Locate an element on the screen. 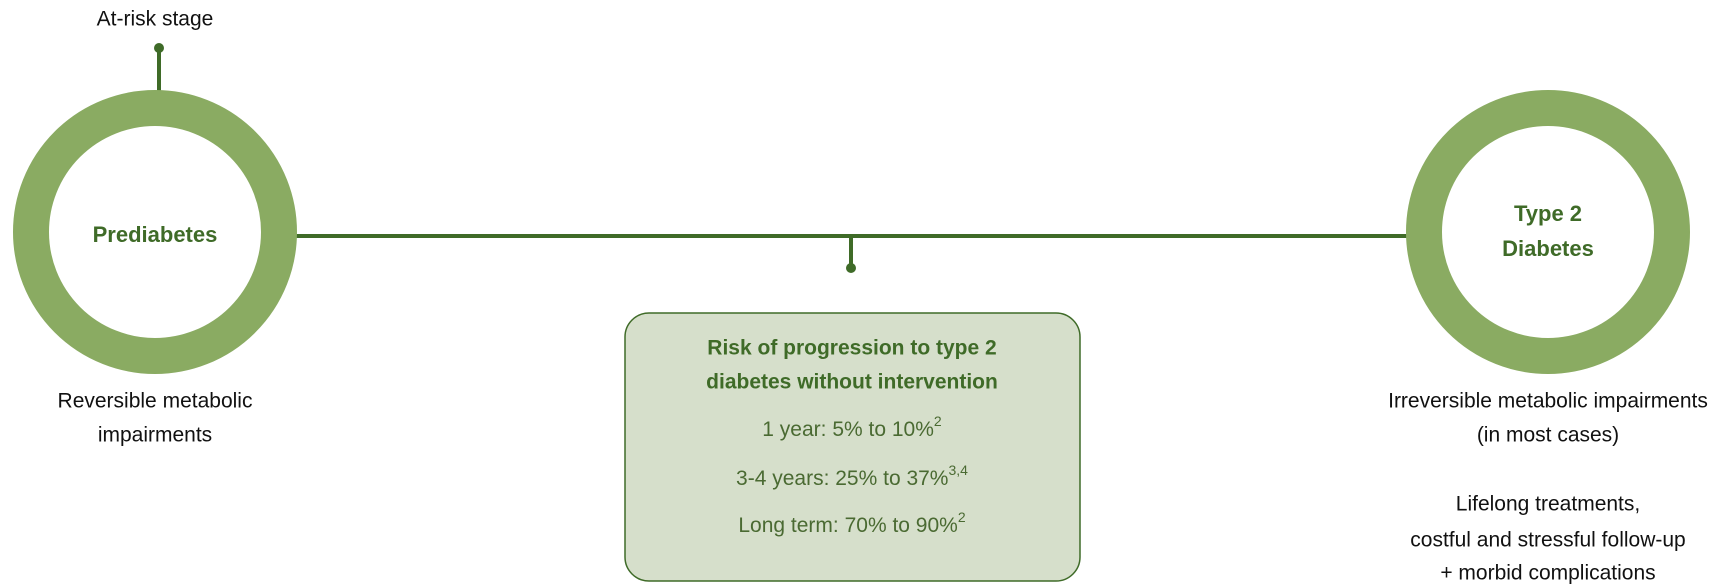  risk-item: 1 year: 5% to 10%2 is located at coordinates (852, 427).